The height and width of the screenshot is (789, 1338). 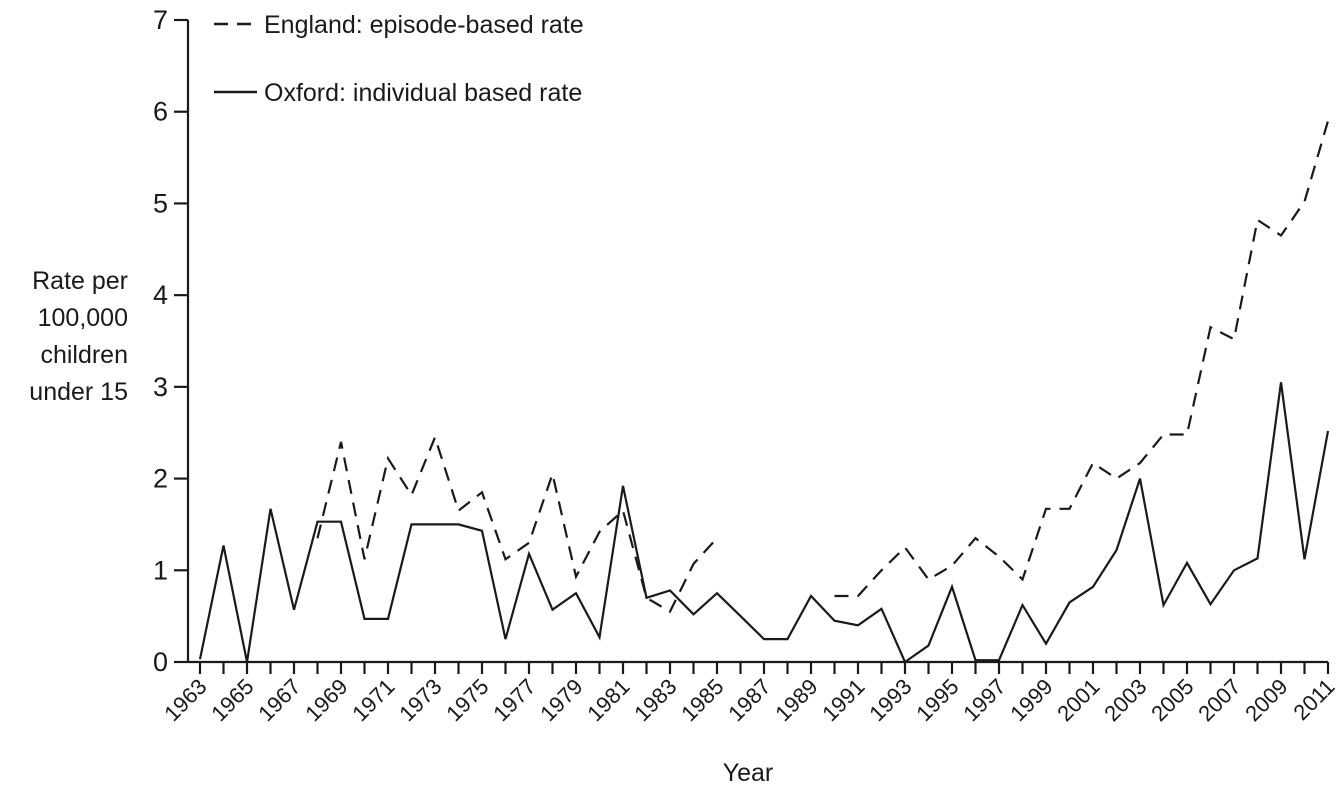 I want to click on y-tick-label: 2, so click(x=160, y=479).